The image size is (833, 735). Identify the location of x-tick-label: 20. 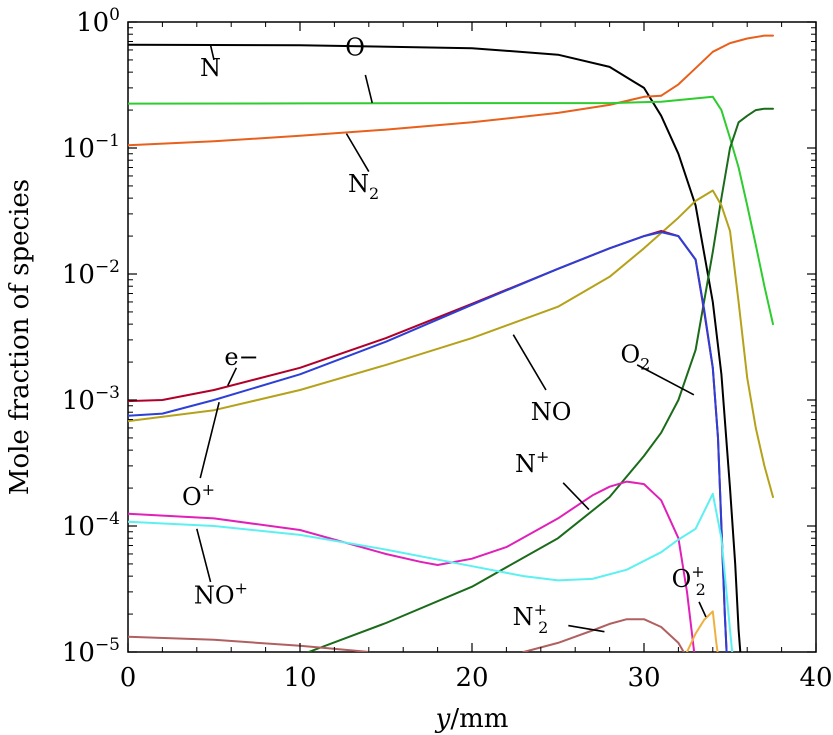
(471, 678).